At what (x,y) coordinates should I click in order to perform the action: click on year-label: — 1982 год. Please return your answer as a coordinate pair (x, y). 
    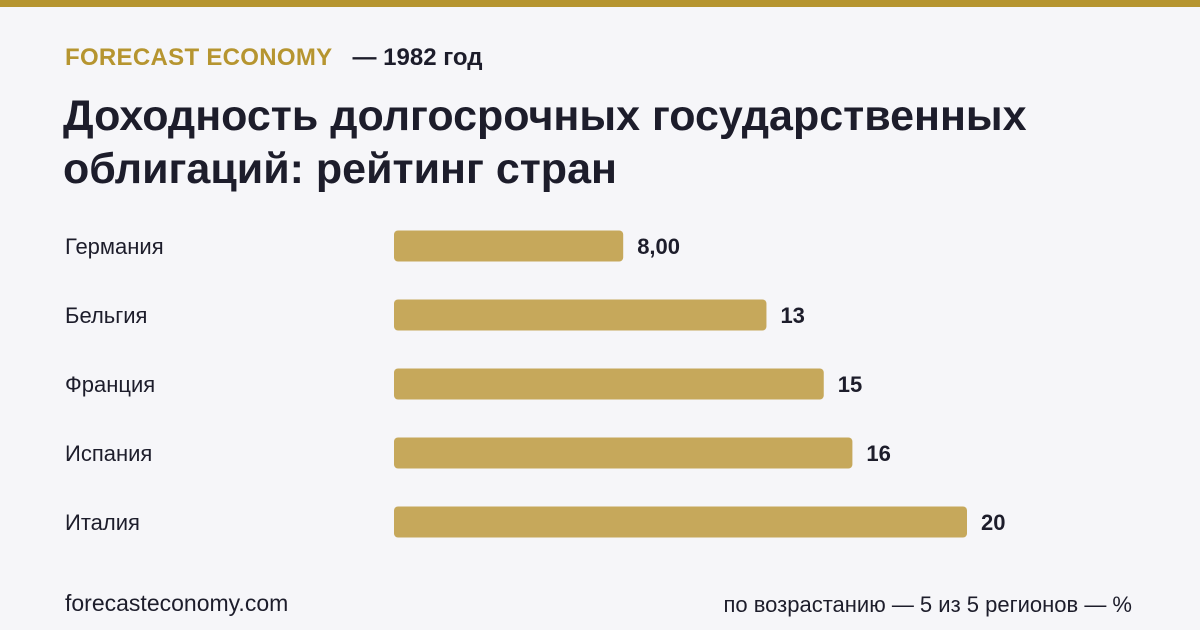
    Looking at the image, I should click on (417, 57).